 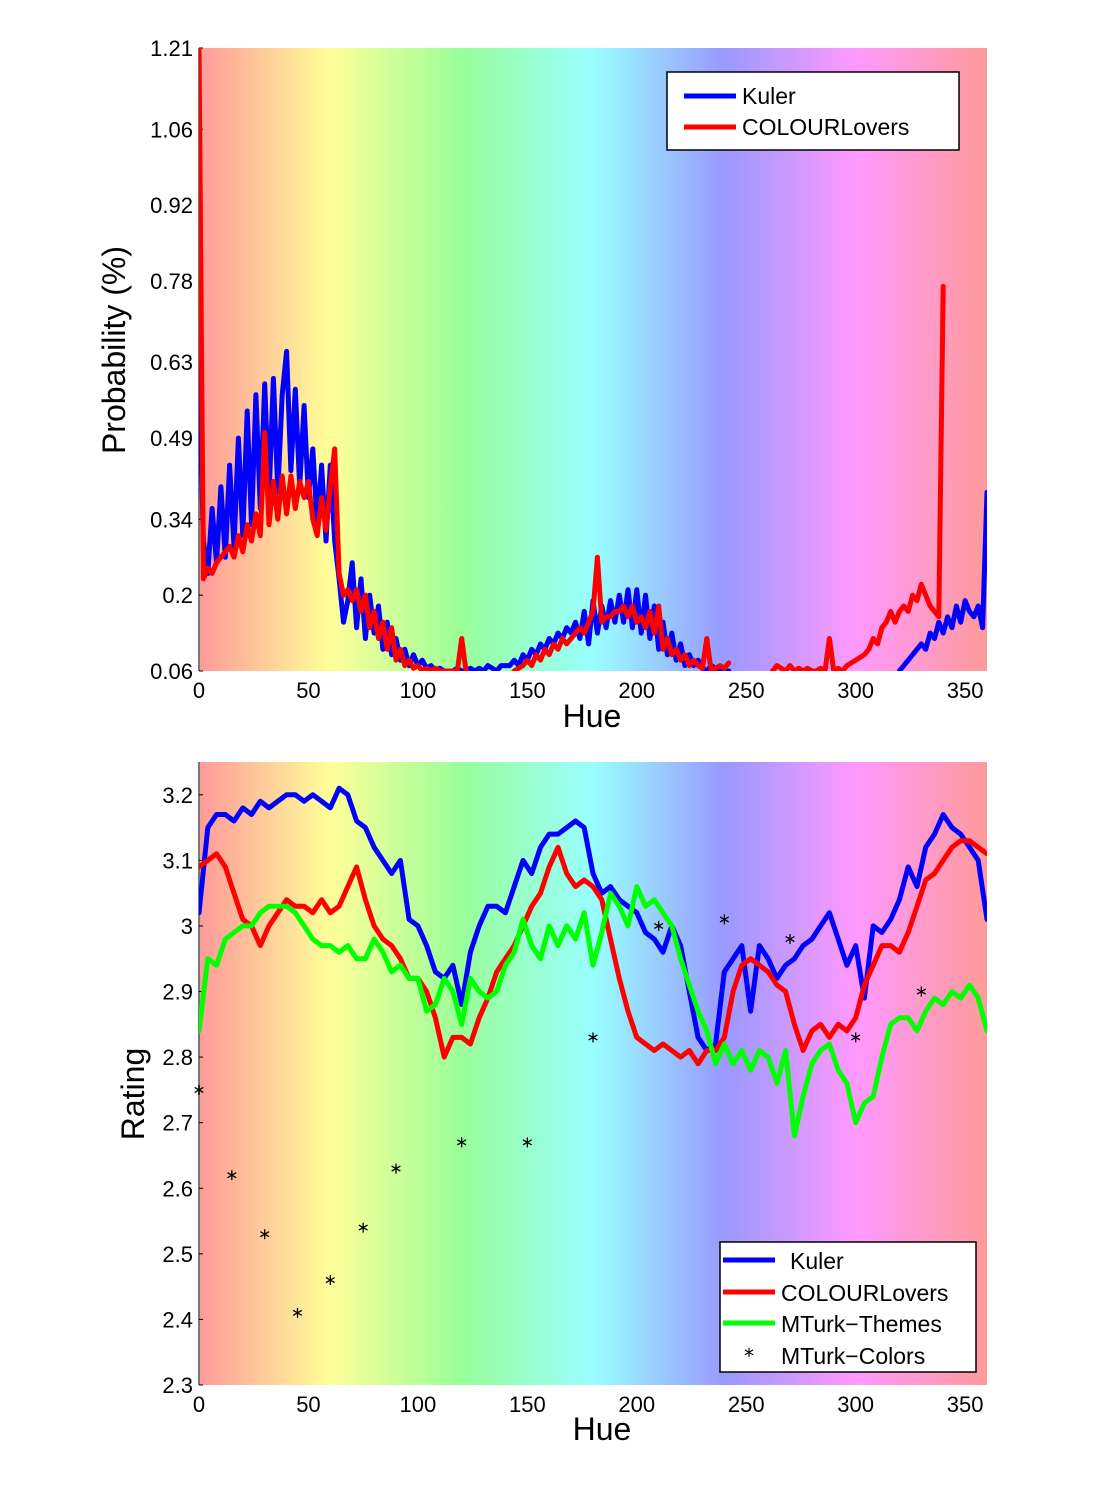 What do you see at coordinates (171, 48) in the screenshot?
I see `y-tick-label: 1.21` at bounding box center [171, 48].